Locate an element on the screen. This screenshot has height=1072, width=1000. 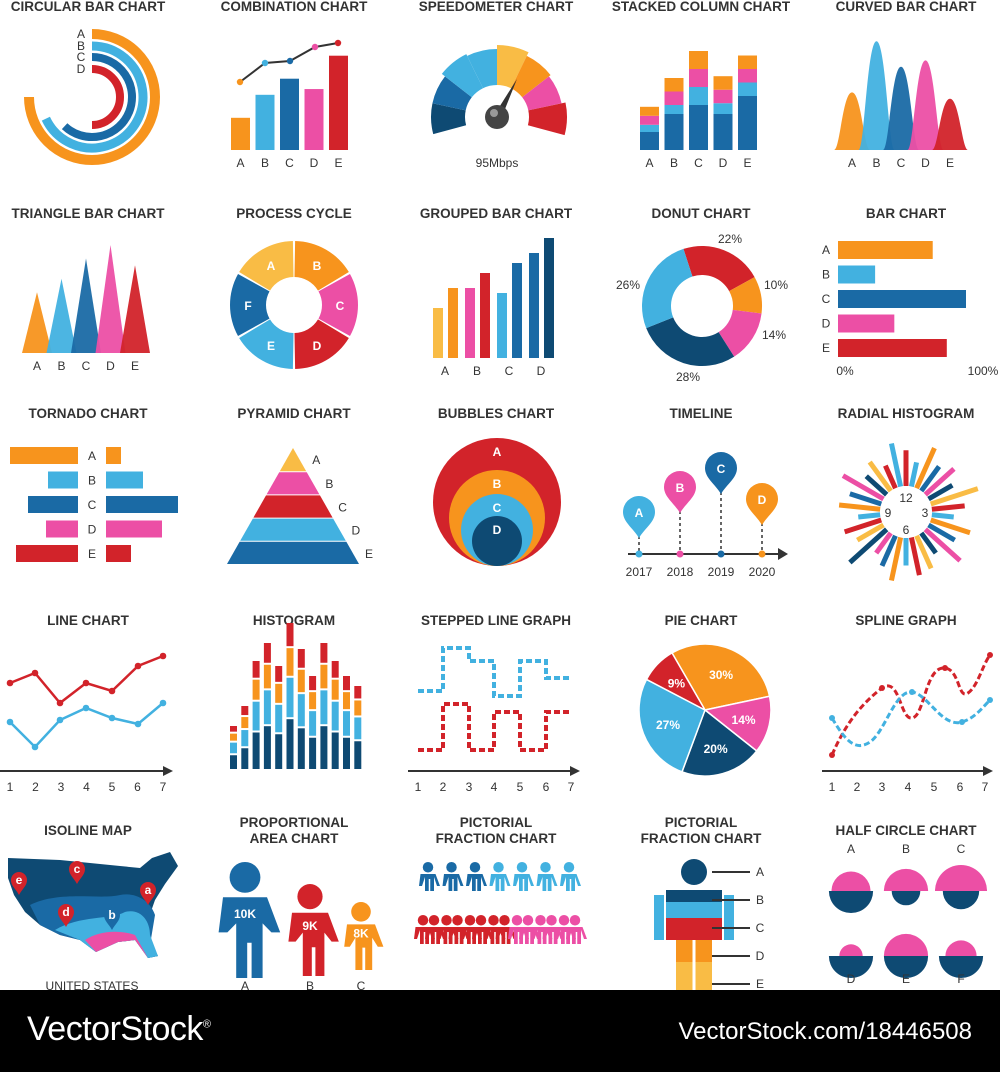
figure-arm-right is located at coordinates (729, 917).